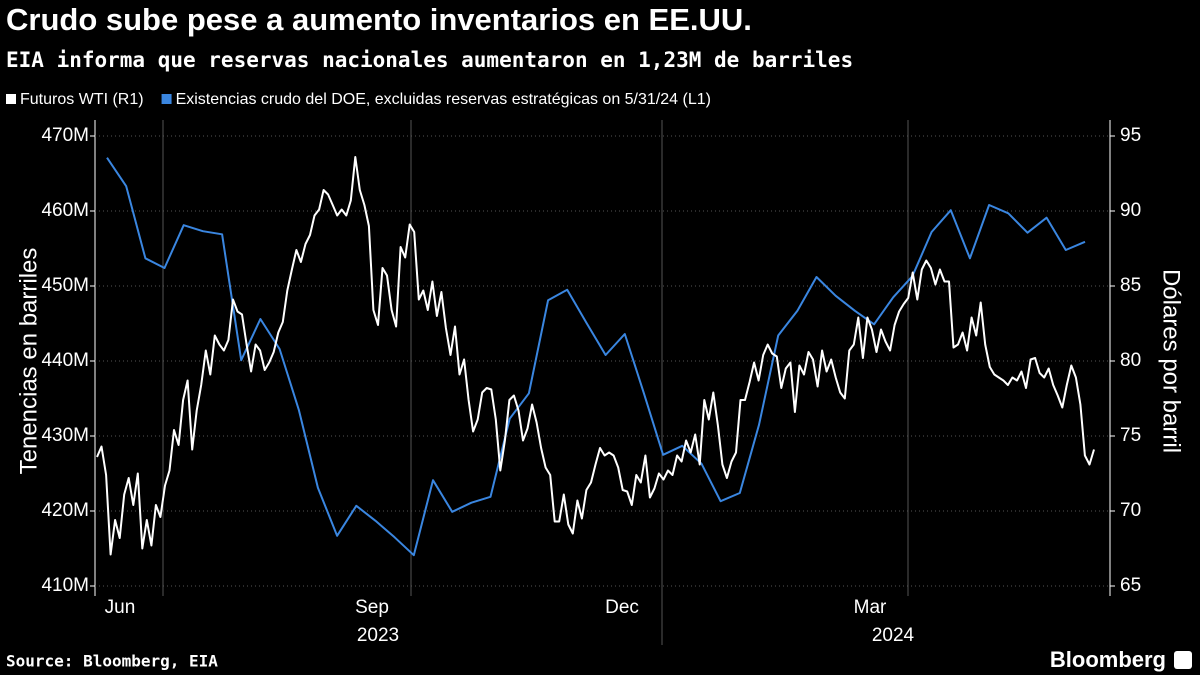 This screenshot has height=675, width=1200. What do you see at coordinates (112, 661) in the screenshot?
I see `source: Source: Bloomberg, EIA` at bounding box center [112, 661].